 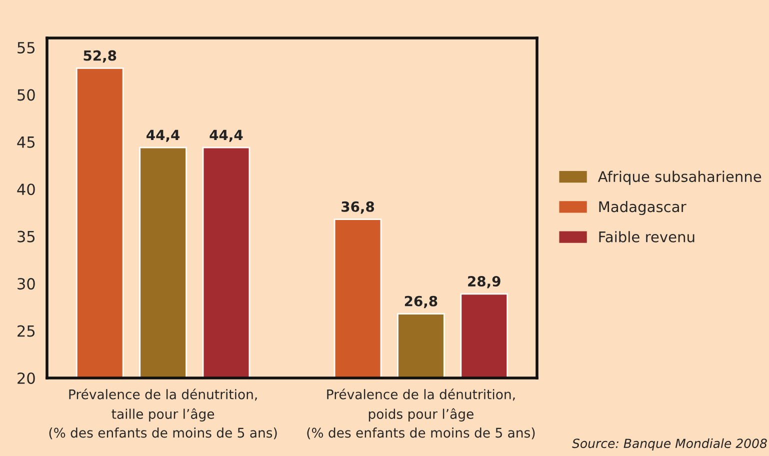 What do you see at coordinates (642, 208) in the screenshot?
I see `legend-label: Madagascar` at bounding box center [642, 208].